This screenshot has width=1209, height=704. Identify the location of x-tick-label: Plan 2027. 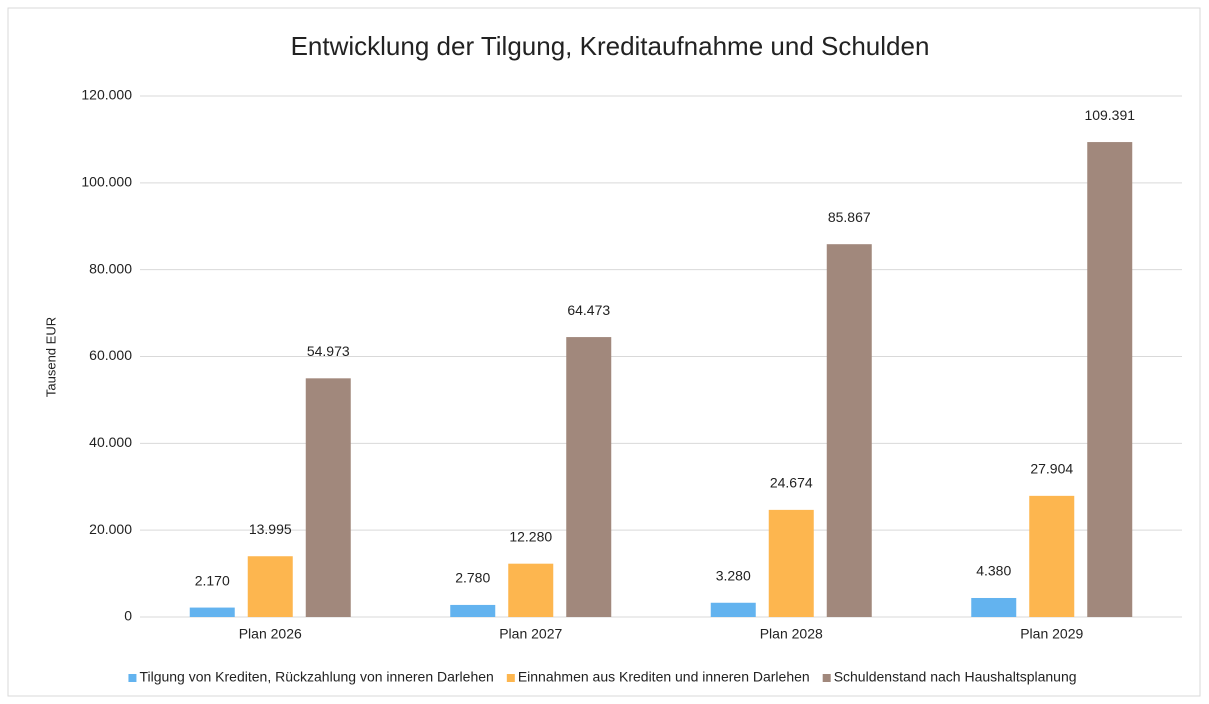
(530, 634).